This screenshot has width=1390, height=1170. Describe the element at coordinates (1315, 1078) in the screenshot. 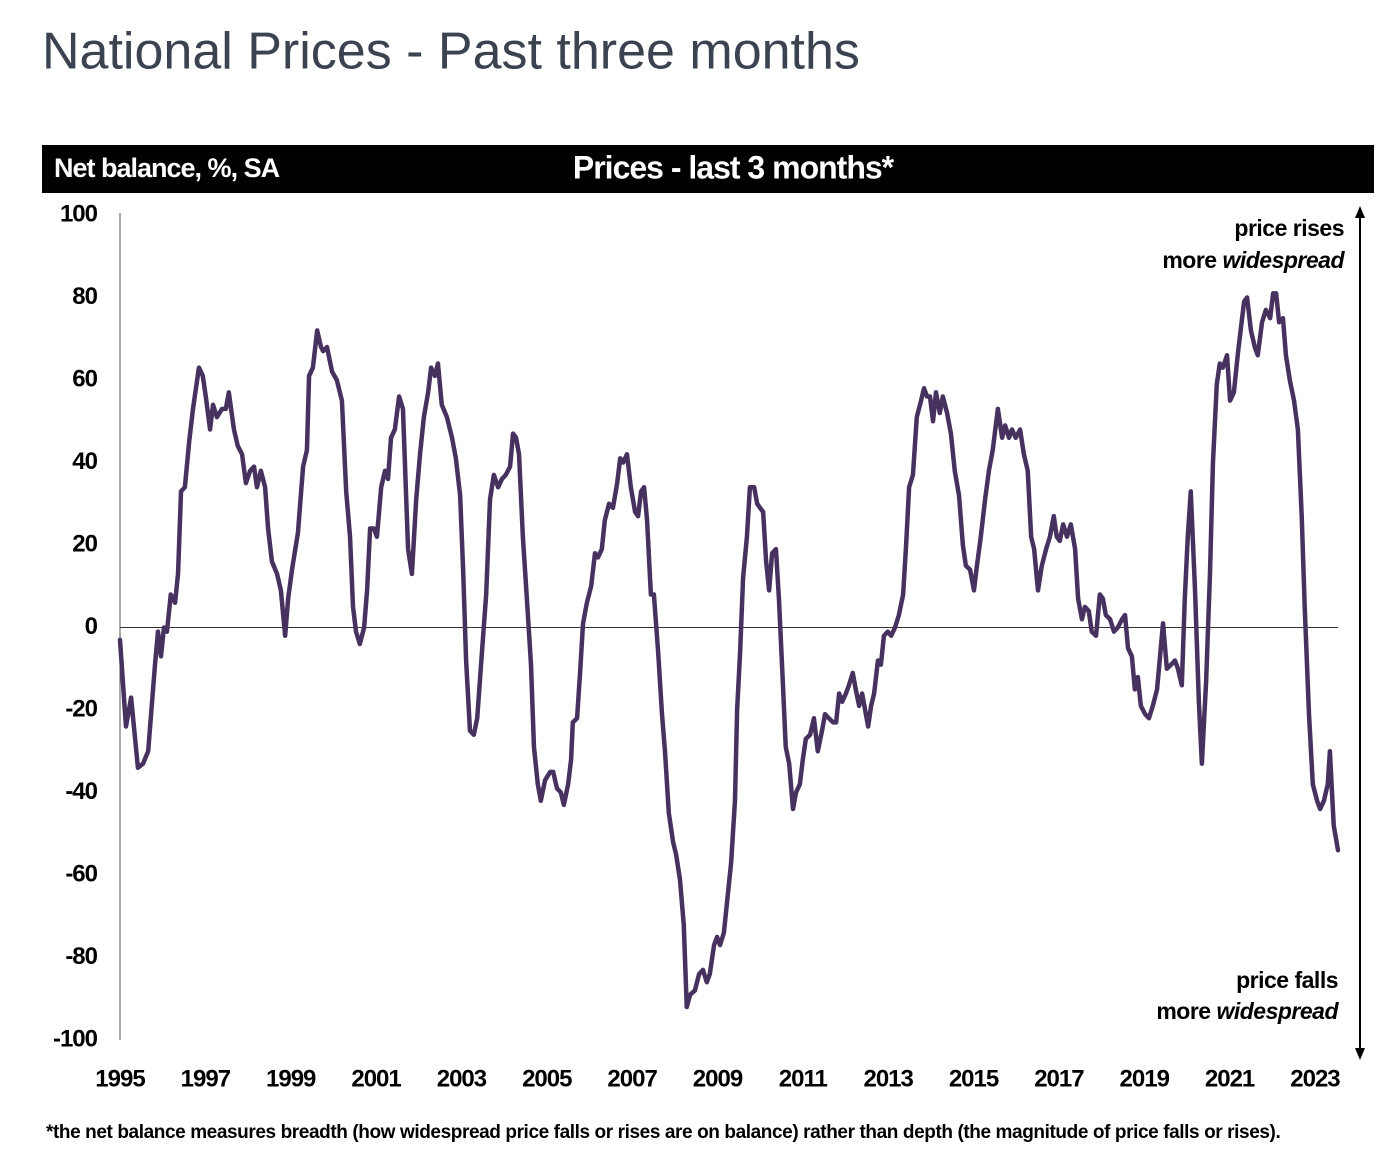

I see `x-tick-label: 2023` at that location.